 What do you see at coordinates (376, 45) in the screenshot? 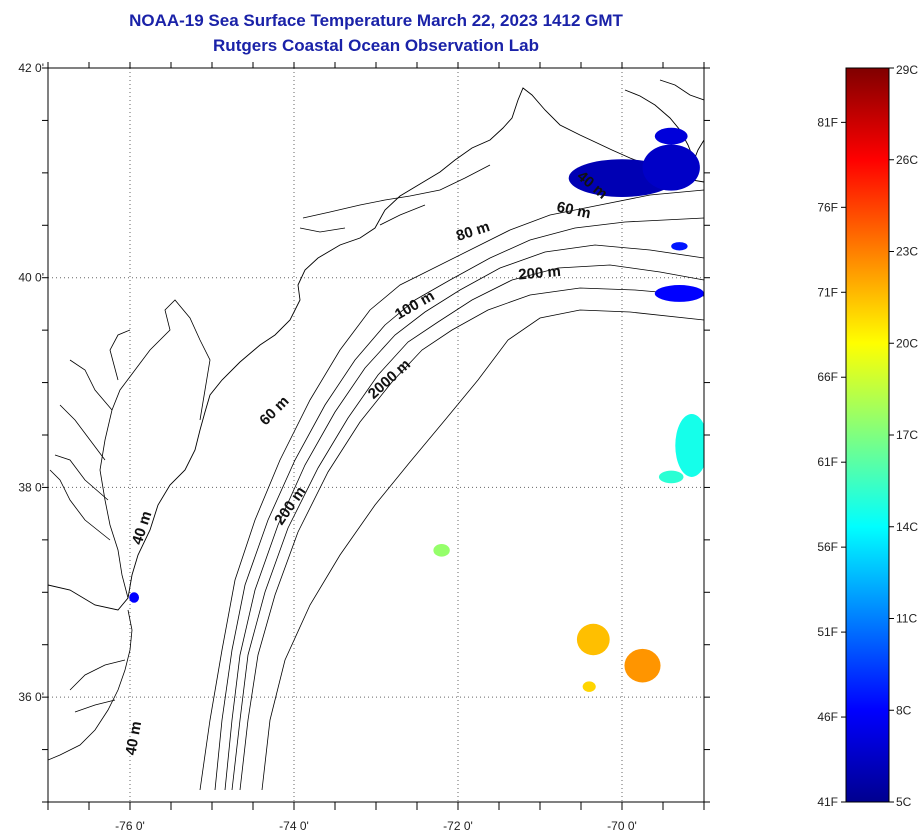
I see `map-subtitle: Rutgers Coastal Ocean Observation Lab` at bounding box center [376, 45].